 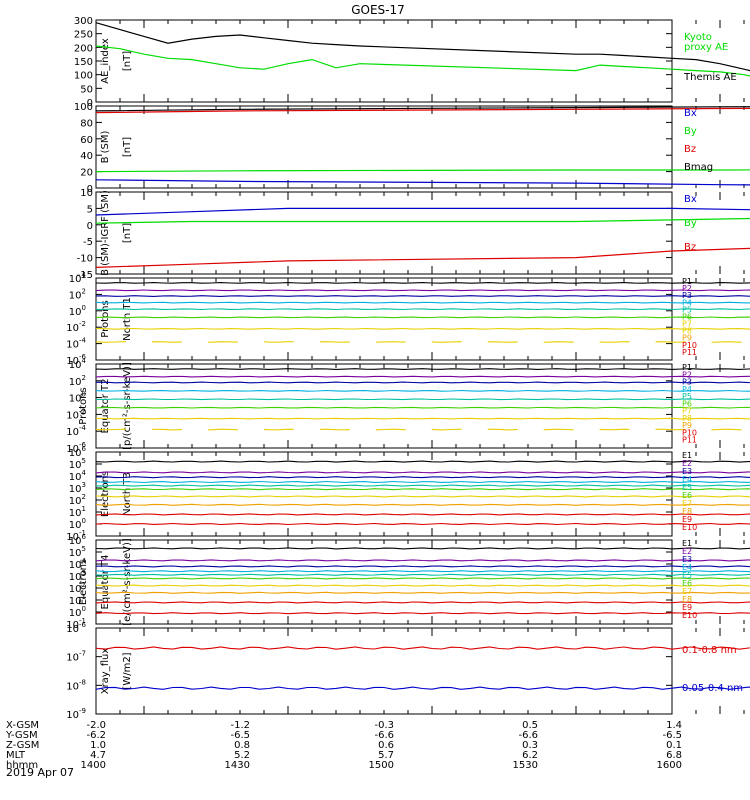 I want to click on series-line-0-05-0-4-nm, so click(x=422, y=688).